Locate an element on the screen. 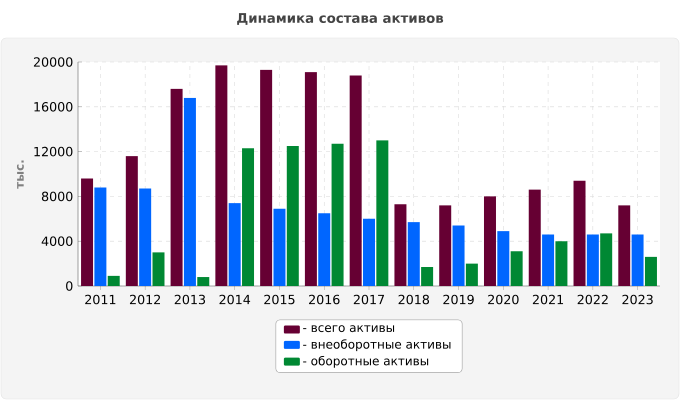 The width and height of the screenshot is (680, 400). x-tick-label: 2022 is located at coordinates (593, 299).